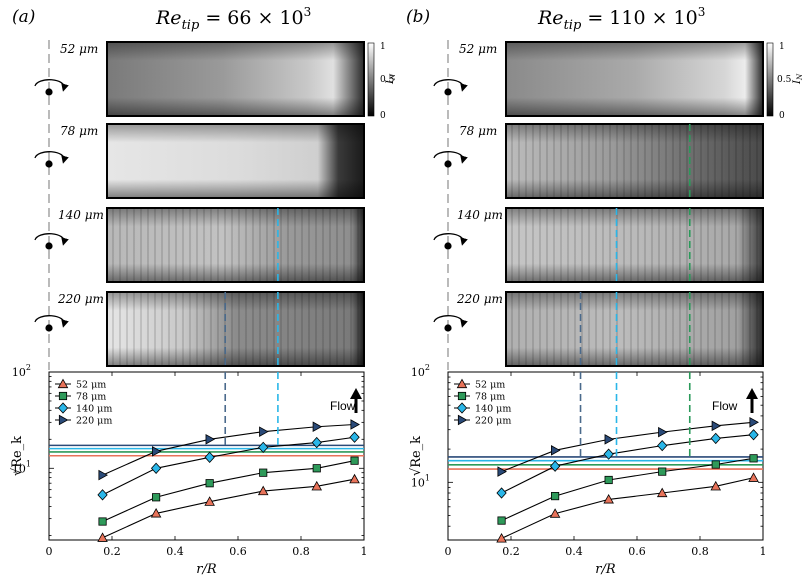 Image resolution: width=808 pixels, height=579 pixels. What do you see at coordinates (199, 245) in the screenshot?
I see `panel-a-strip-2: 140 μm` at bounding box center [199, 245].